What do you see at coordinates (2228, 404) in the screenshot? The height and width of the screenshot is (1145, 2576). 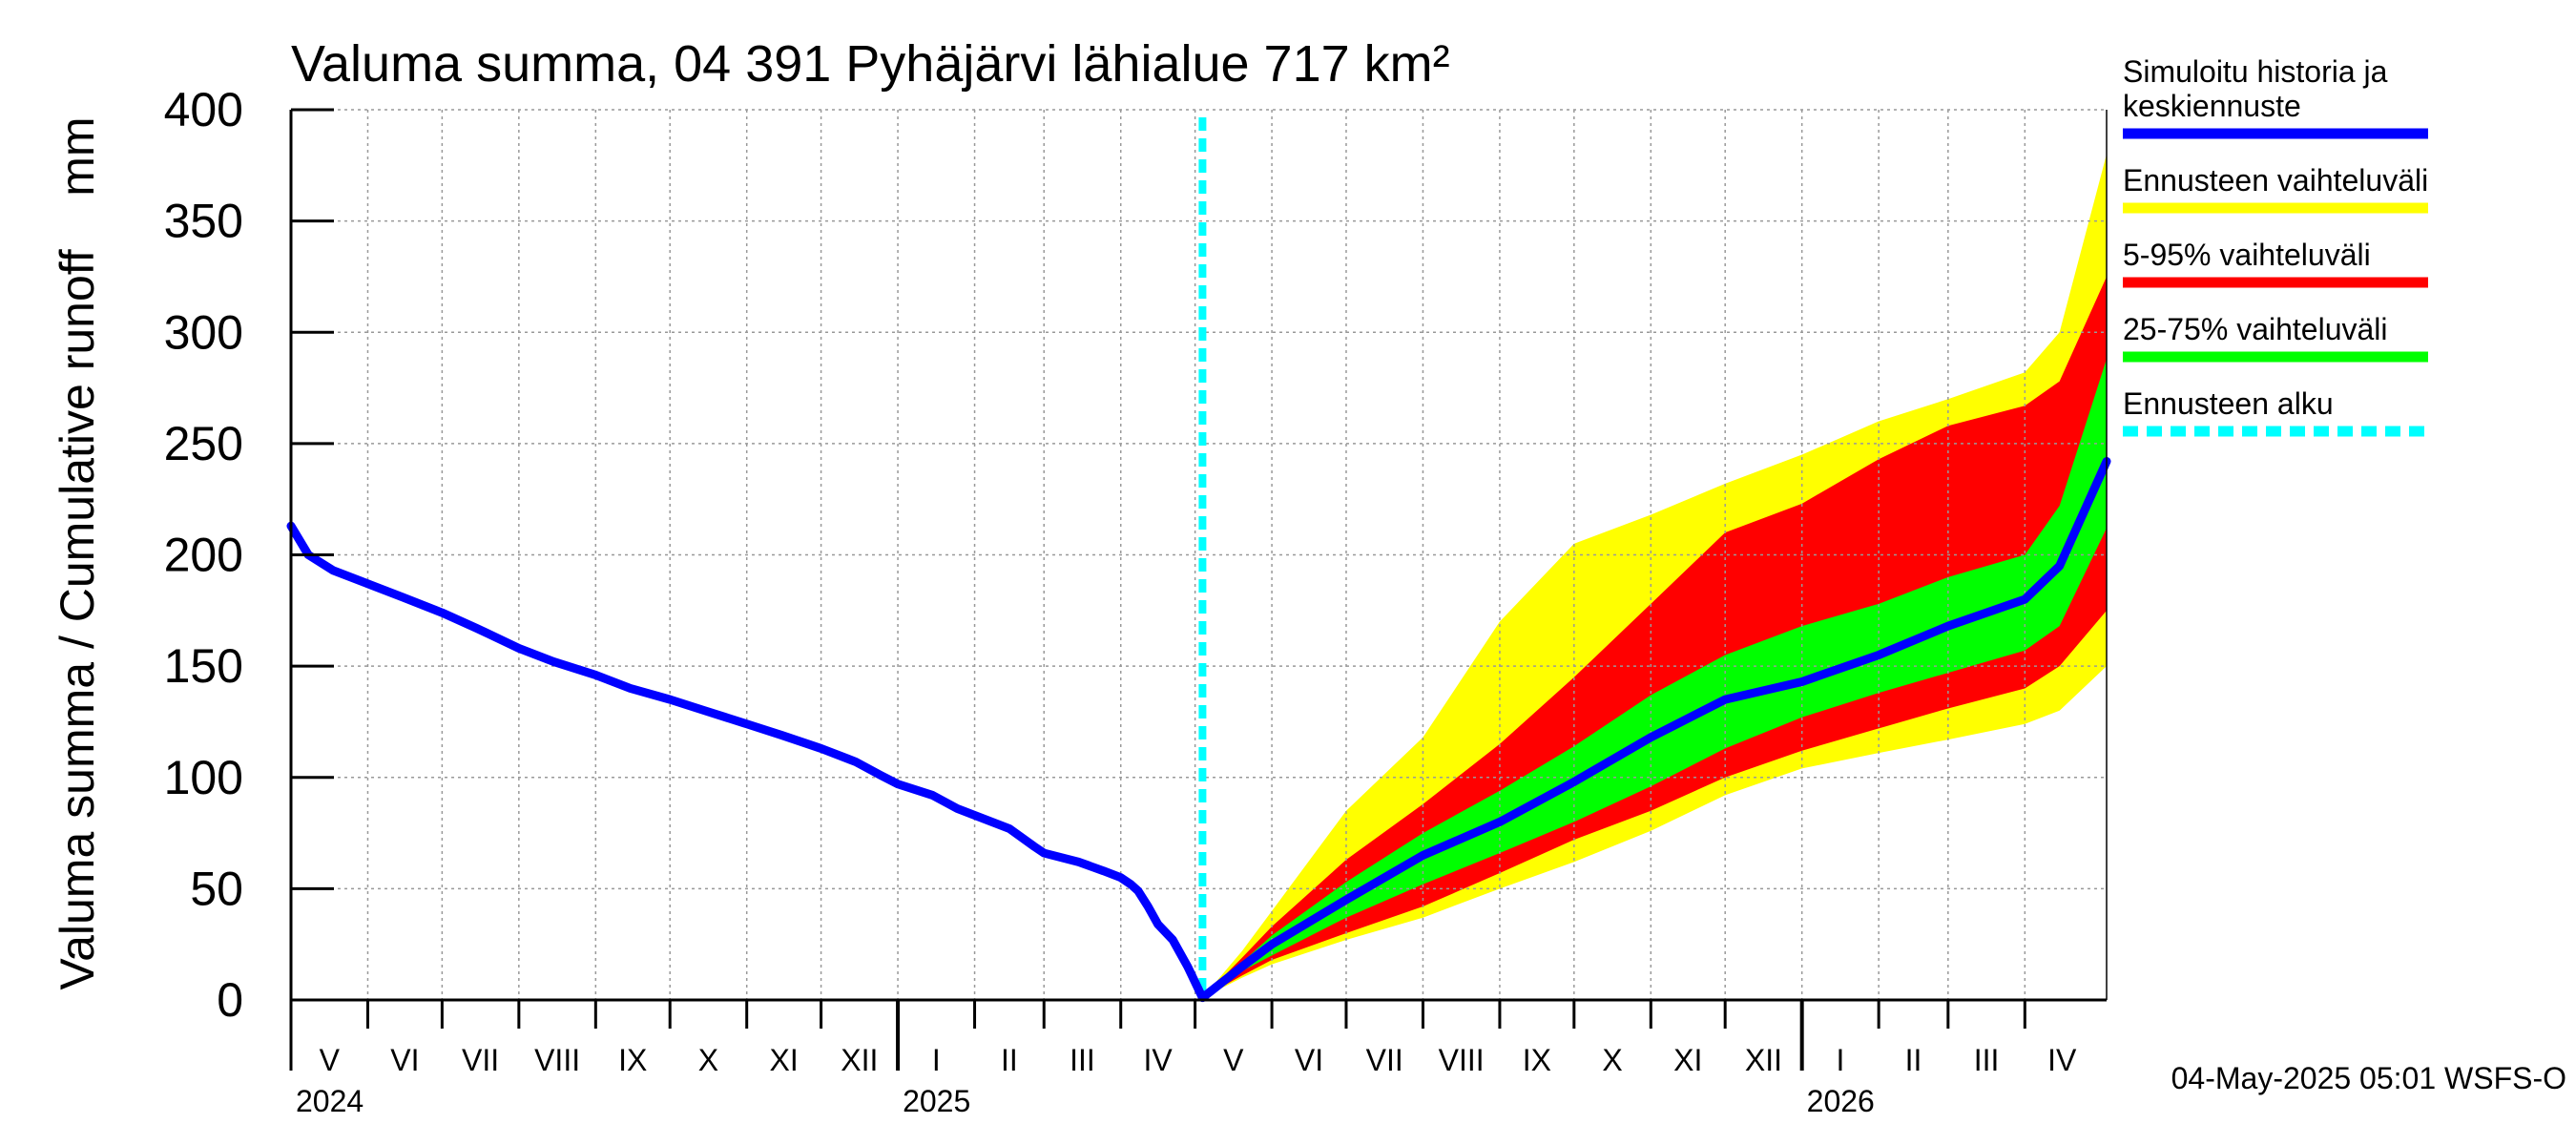 I see `legend-label: Ennusteen alku` at bounding box center [2228, 404].